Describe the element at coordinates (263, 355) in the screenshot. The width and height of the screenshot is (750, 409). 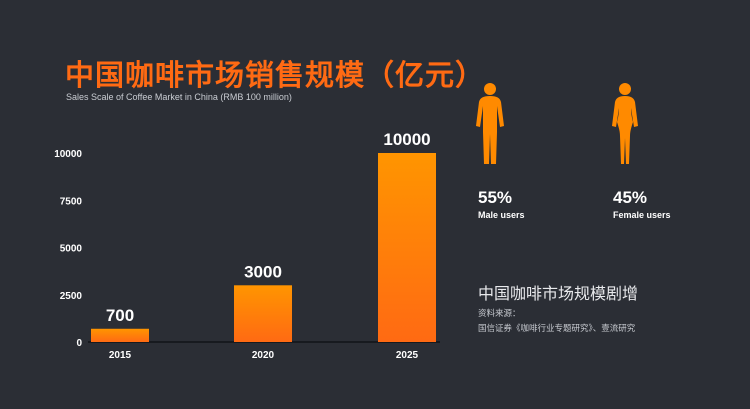
I see `x-tick-label: 2020` at that location.